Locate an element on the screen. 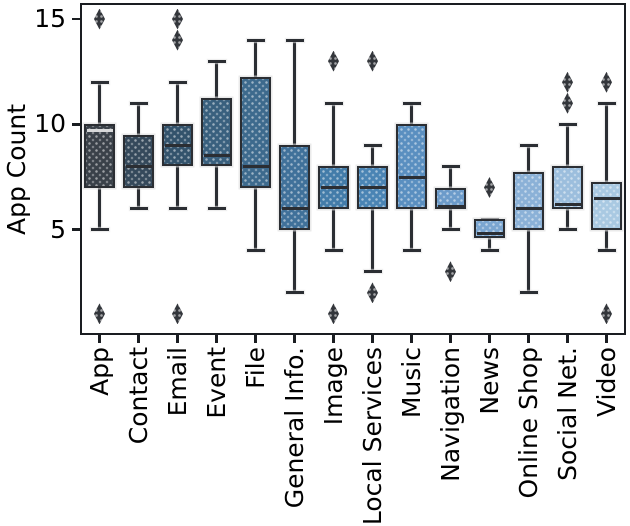 This screenshot has width=630, height=526. median-line-social-net is located at coordinates (567, 204).